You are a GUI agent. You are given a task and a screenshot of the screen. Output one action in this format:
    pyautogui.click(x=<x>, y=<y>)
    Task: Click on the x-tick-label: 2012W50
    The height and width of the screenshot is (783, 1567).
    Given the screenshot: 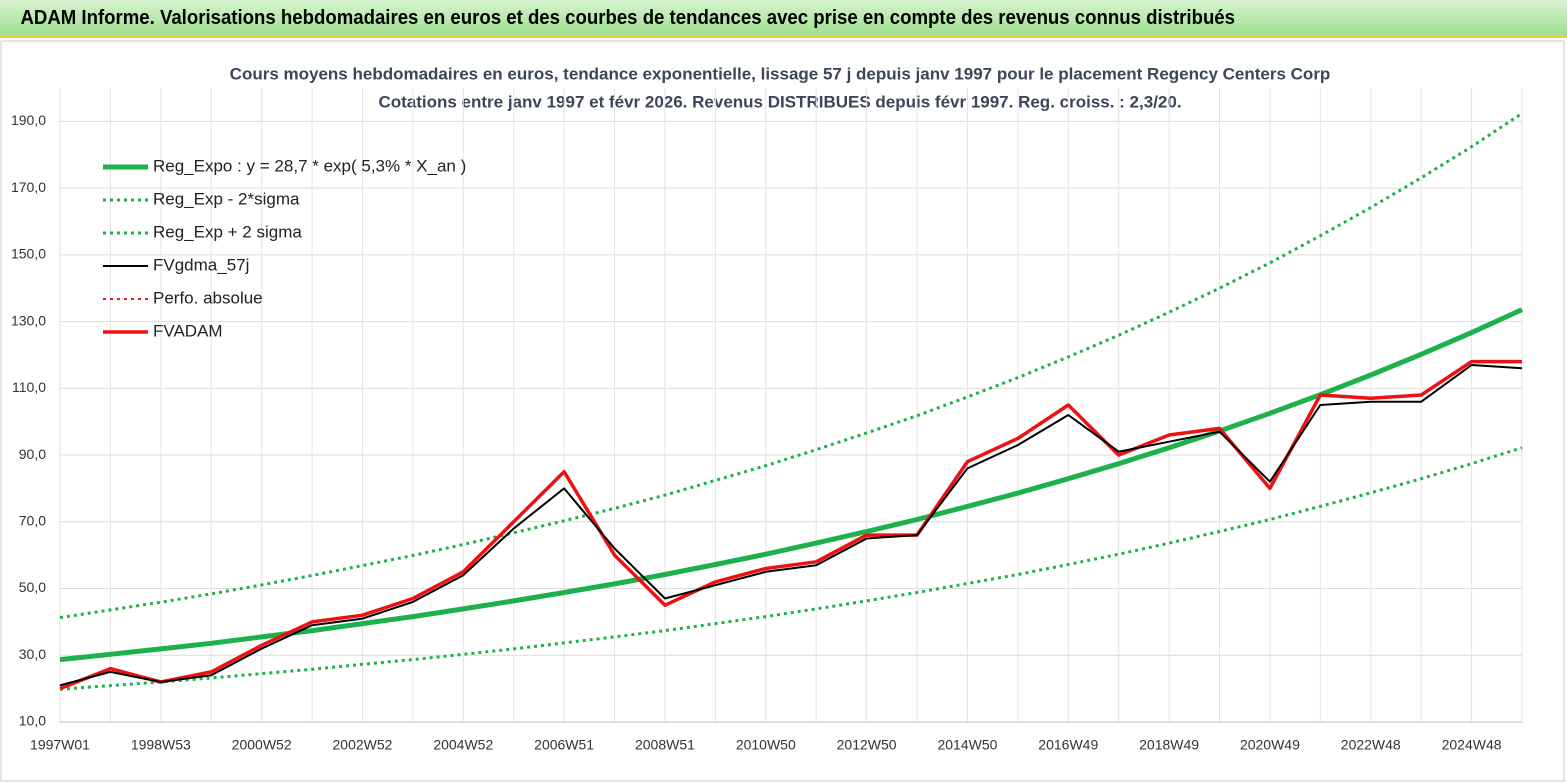 What is the action you would take?
    pyautogui.click(x=867, y=745)
    